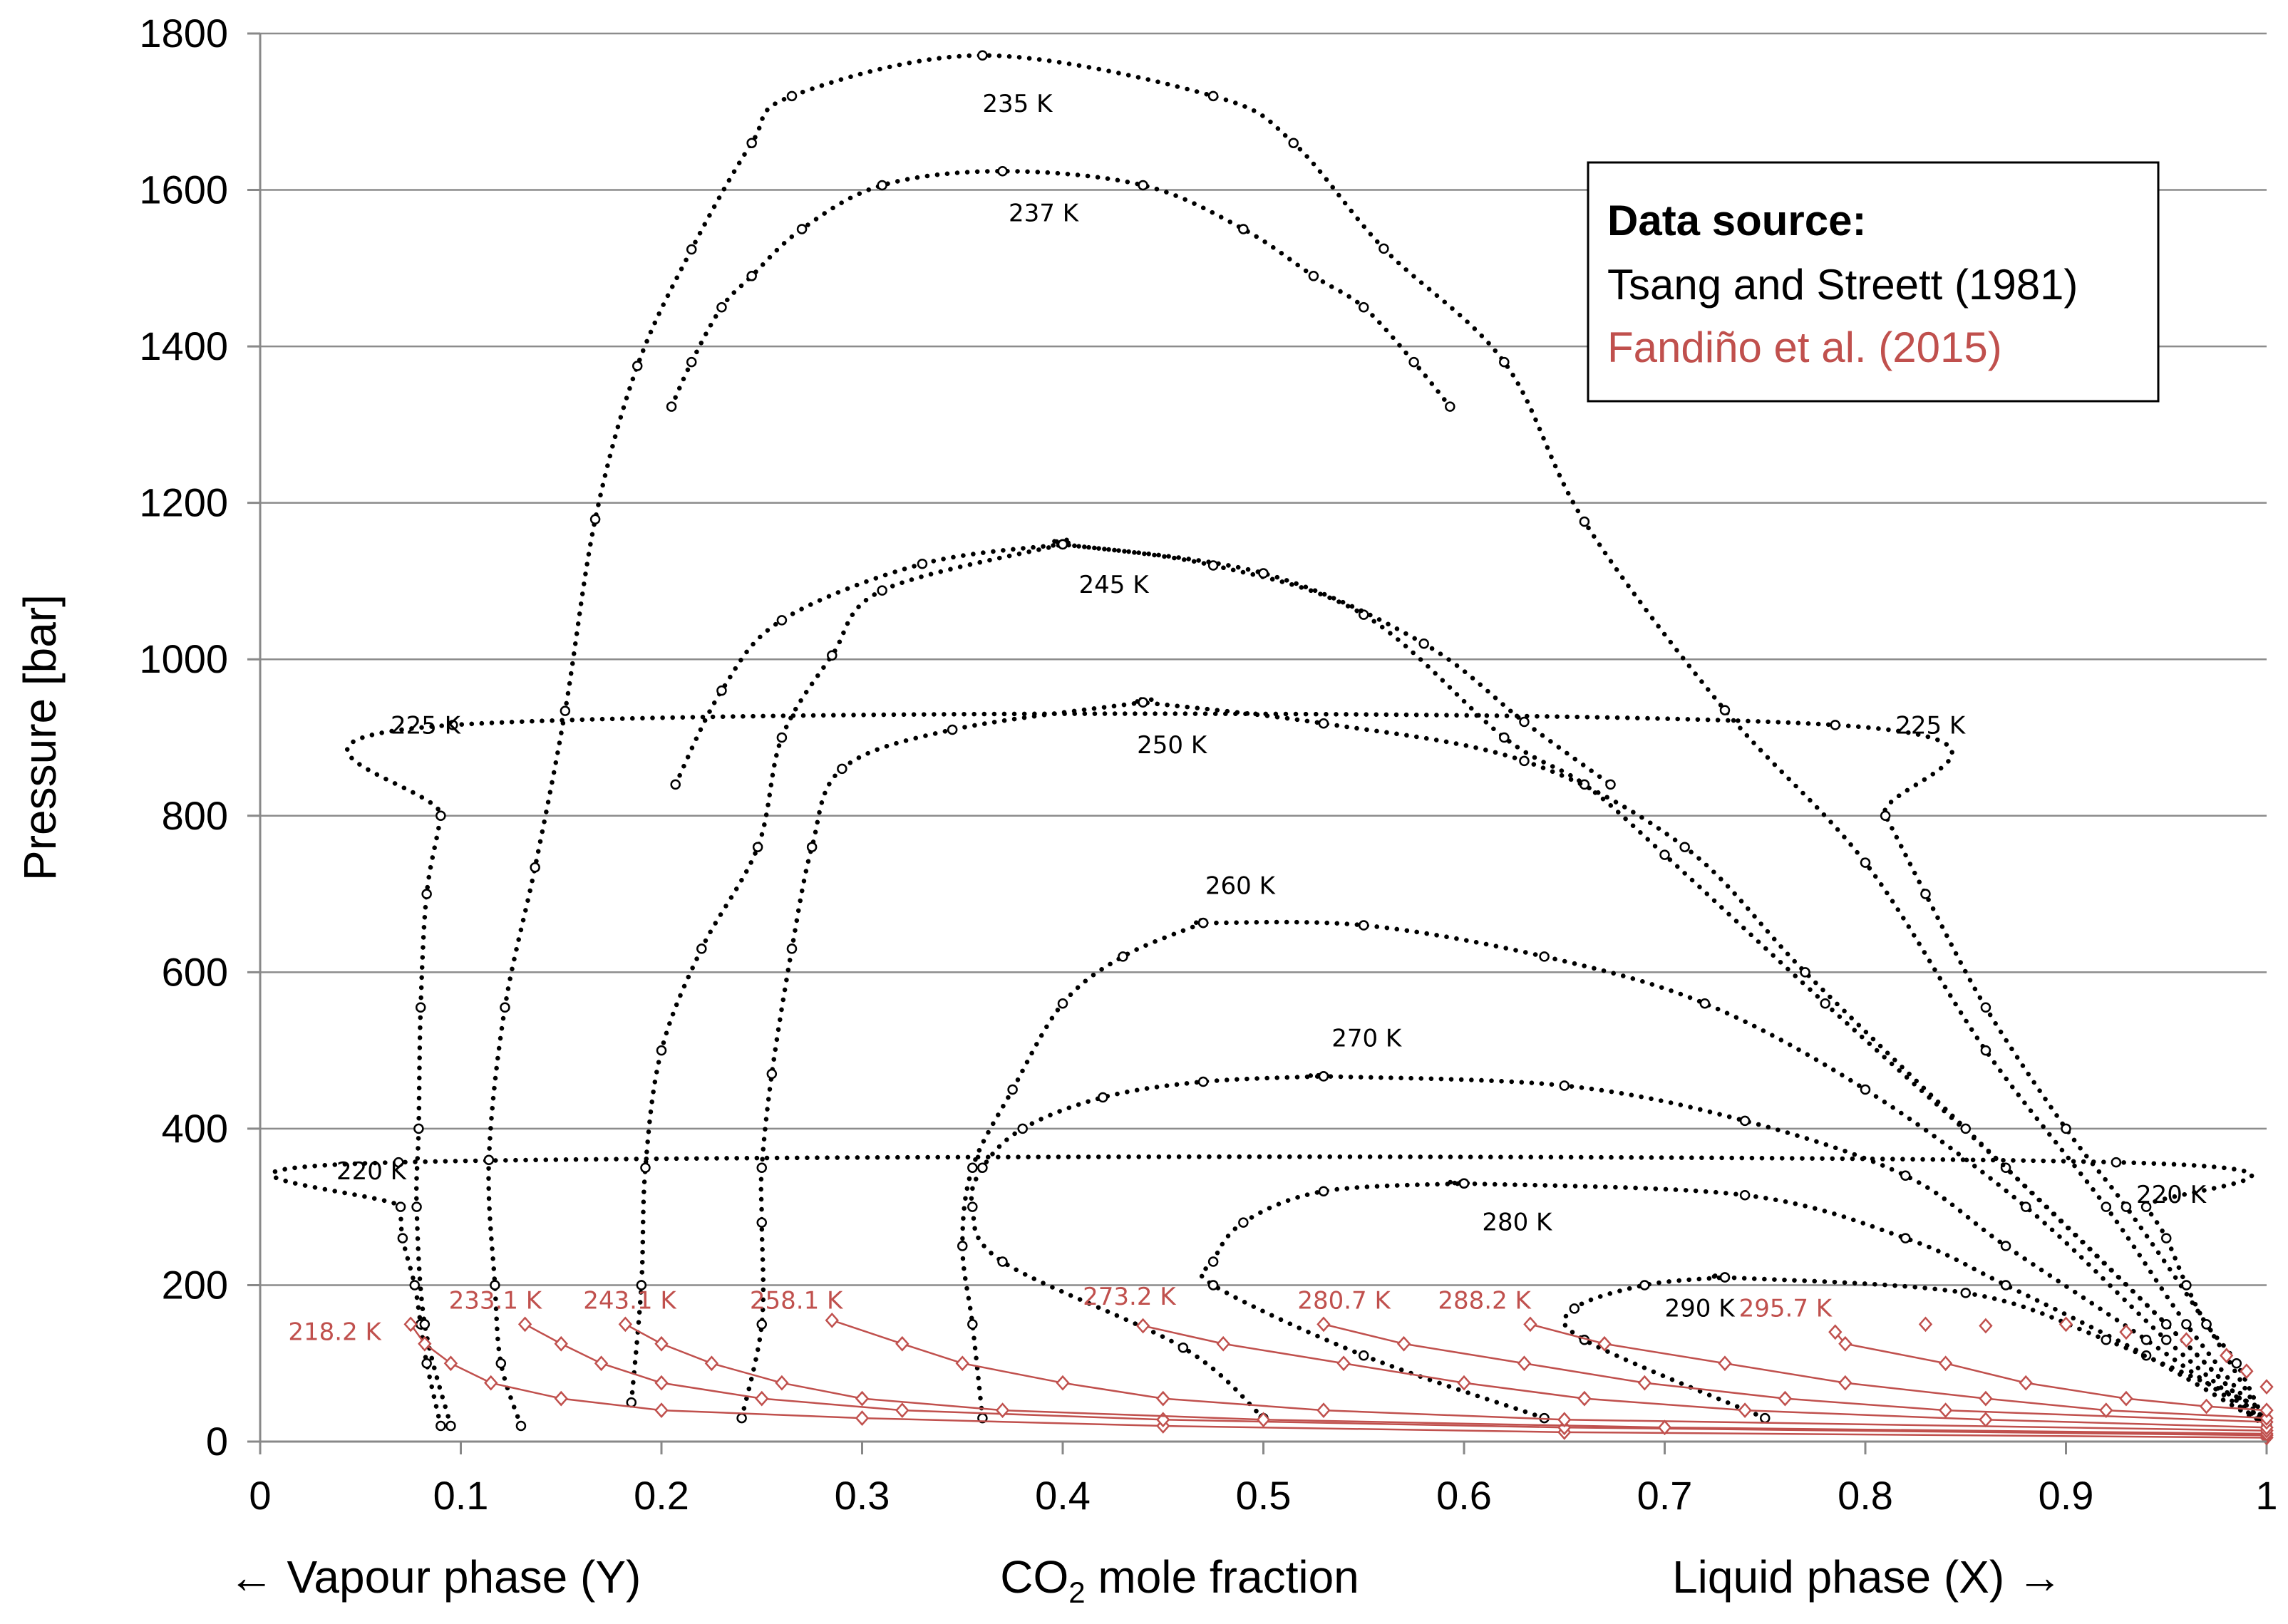  What do you see at coordinates (1270, 1293) in the screenshot?
I see `series-220-k` at bounding box center [1270, 1293].